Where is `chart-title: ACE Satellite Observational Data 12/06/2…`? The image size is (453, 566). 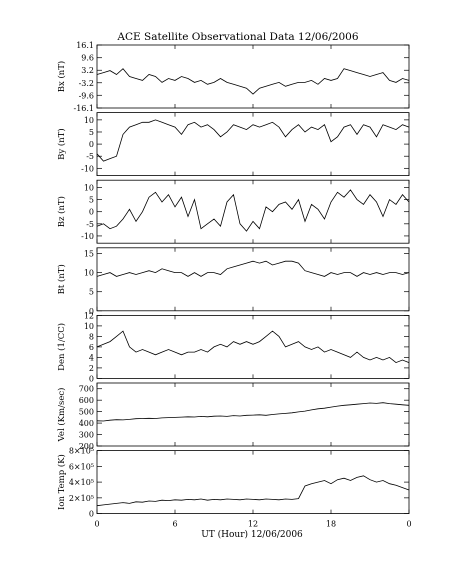
chart-title: ACE Satellite Observational Data 12/06/2… is located at coordinates (237, 37).